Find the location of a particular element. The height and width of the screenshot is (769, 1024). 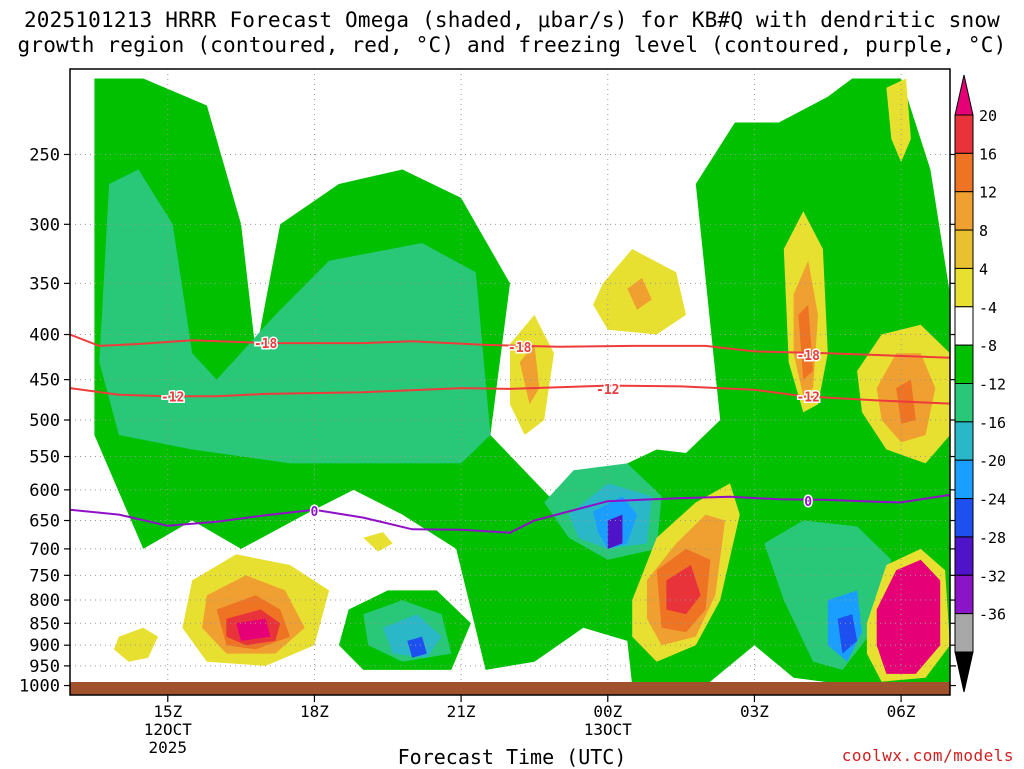

y-tick-label: 400 is located at coordinates (44, 336).